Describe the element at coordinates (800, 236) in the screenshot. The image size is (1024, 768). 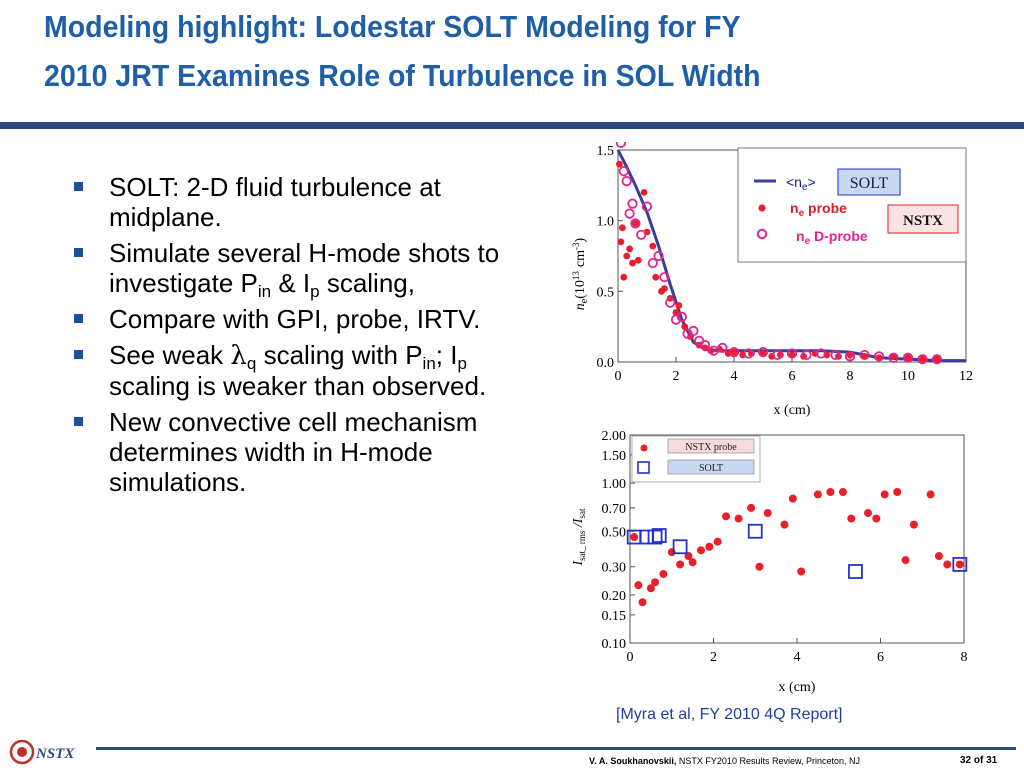
I see `legend-dprobe-n: n` at that location.